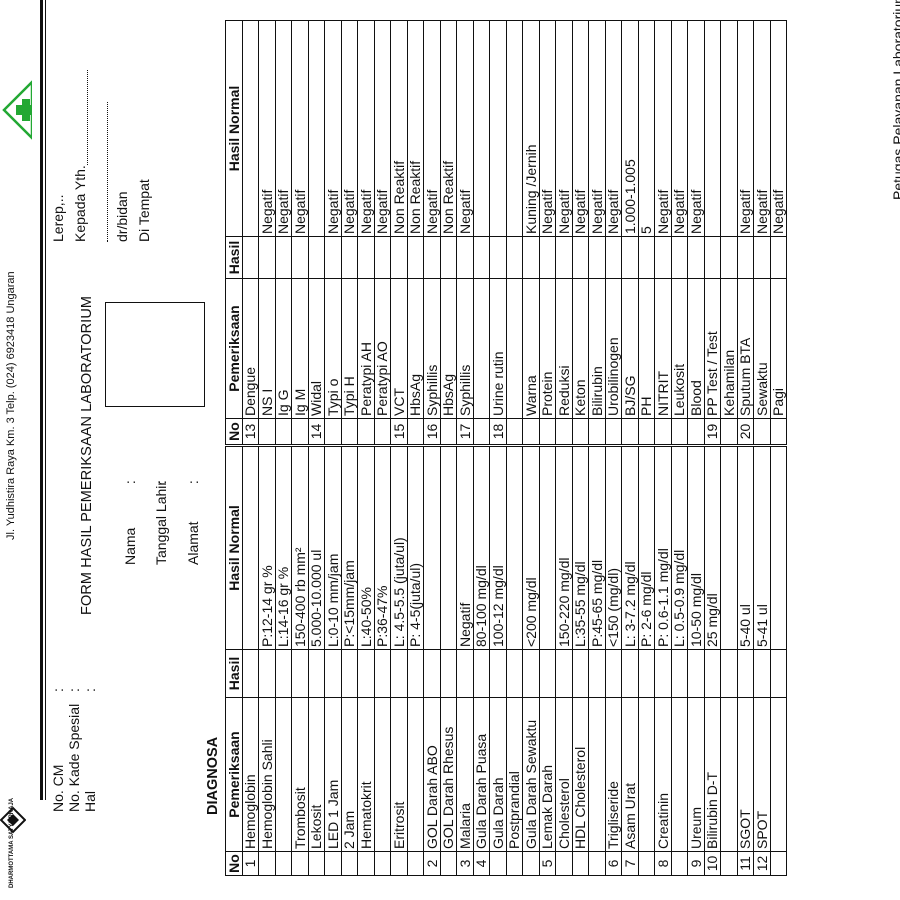  I want to click on test-name: Sewaktu, so click(761, 348).